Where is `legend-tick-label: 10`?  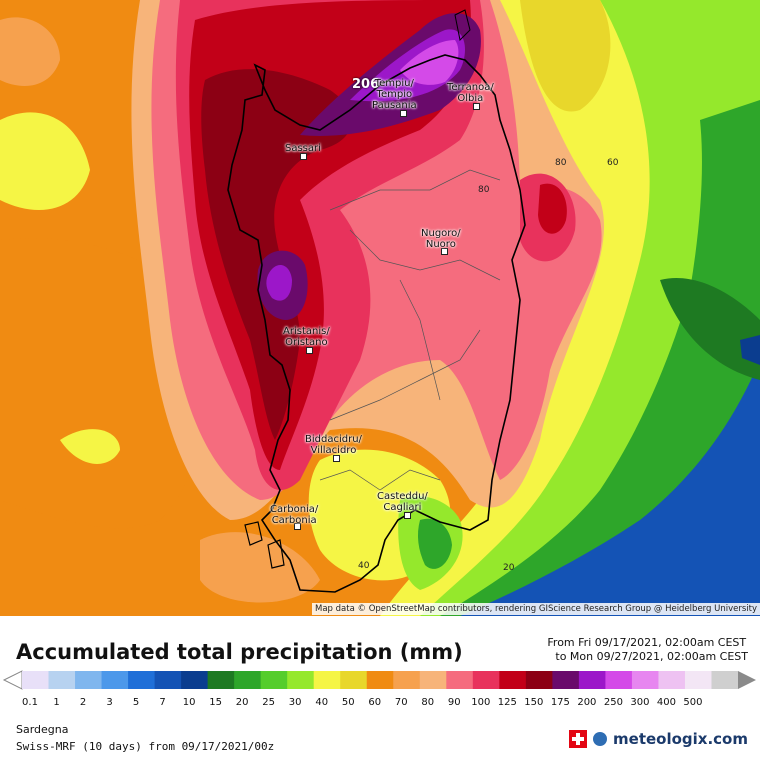
legend-tick-label: 10 is located at coordinates (189, 702).